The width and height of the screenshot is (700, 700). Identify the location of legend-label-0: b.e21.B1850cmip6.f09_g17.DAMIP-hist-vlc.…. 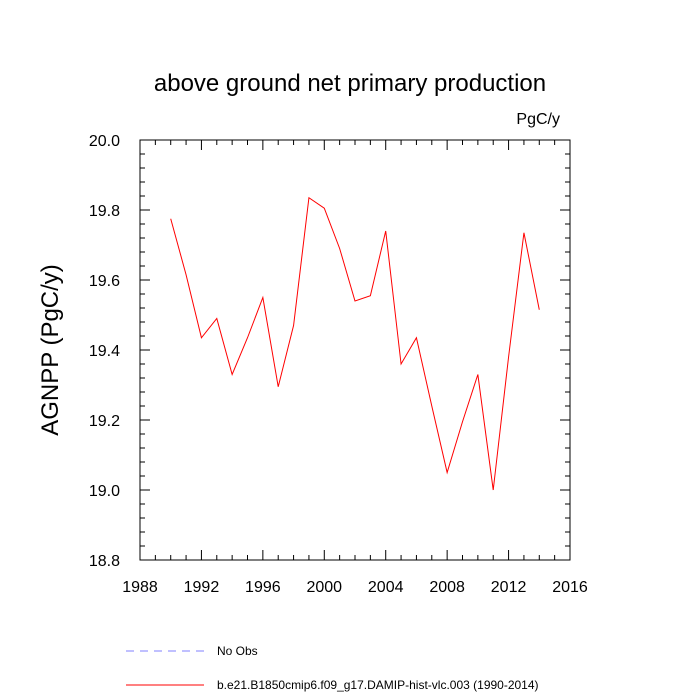
(378, 685).